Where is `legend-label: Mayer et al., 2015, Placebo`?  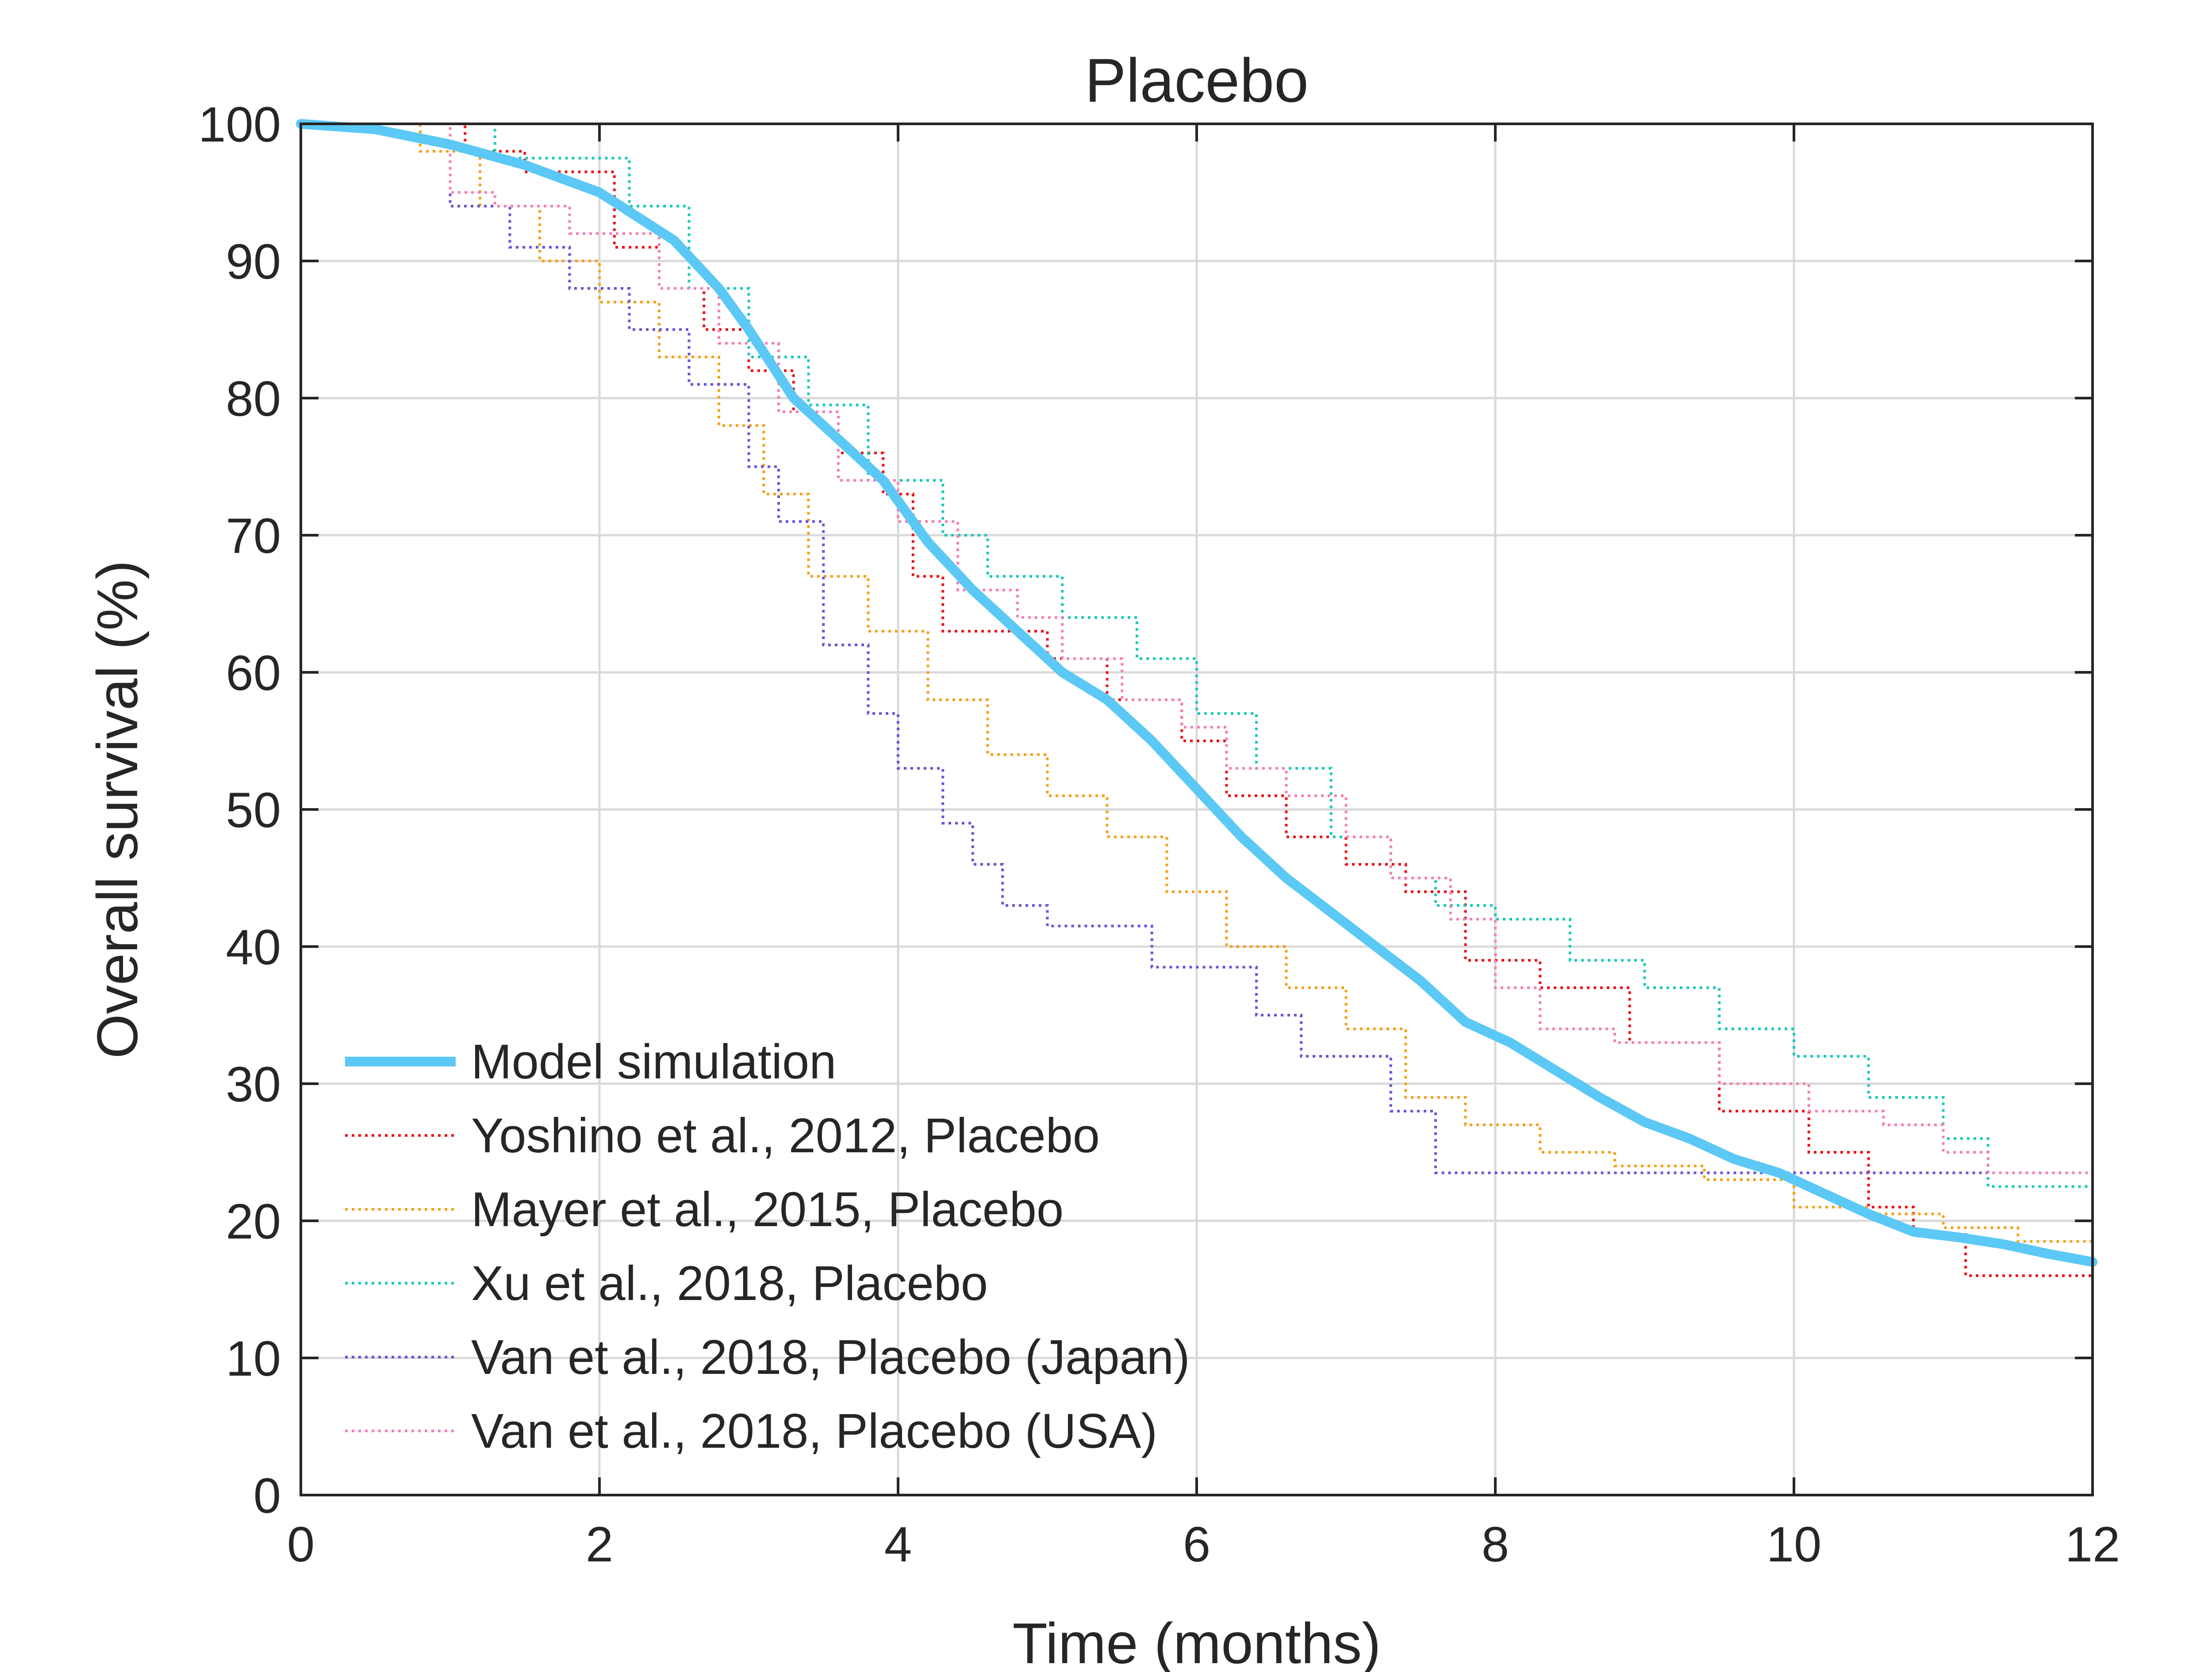
legend-label: Mayer et al., 2015, Placebo is located at coordinates (767, 1209).